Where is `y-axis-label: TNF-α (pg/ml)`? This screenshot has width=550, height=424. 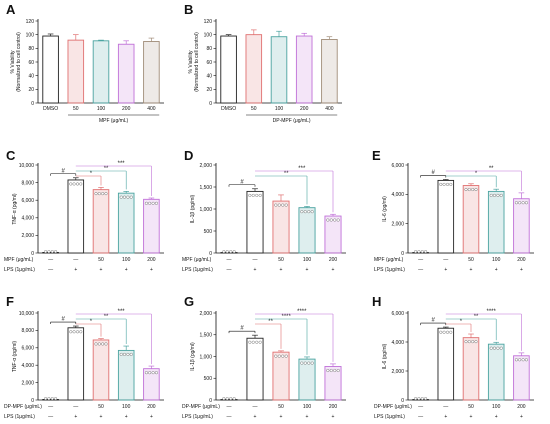 y-axis-label: TNF-α (pg/ml) is located at coordinates (15, 209).